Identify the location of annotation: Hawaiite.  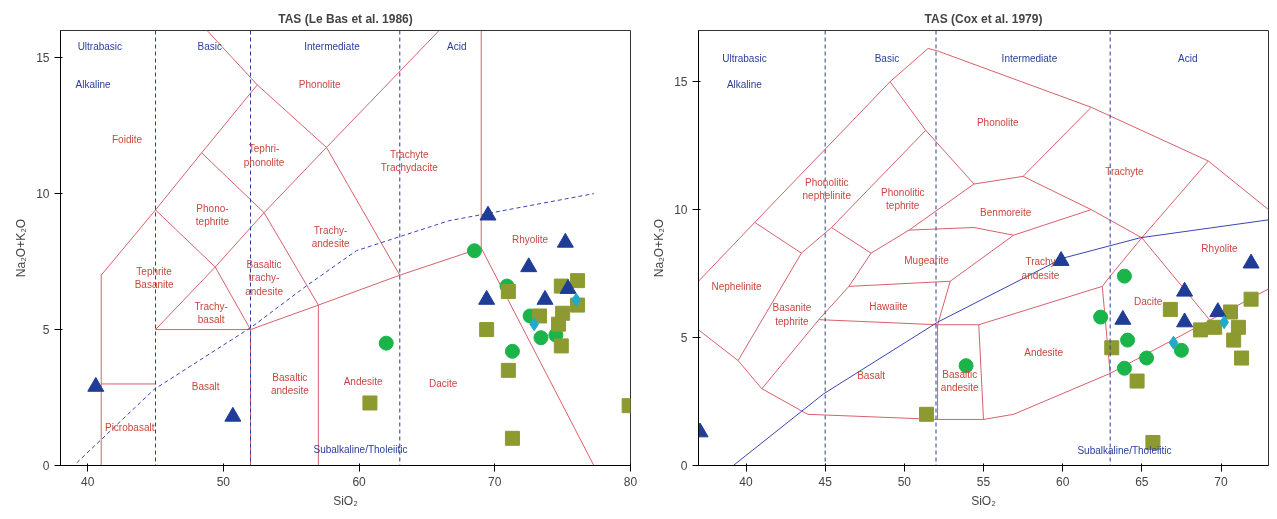
(889, 307).